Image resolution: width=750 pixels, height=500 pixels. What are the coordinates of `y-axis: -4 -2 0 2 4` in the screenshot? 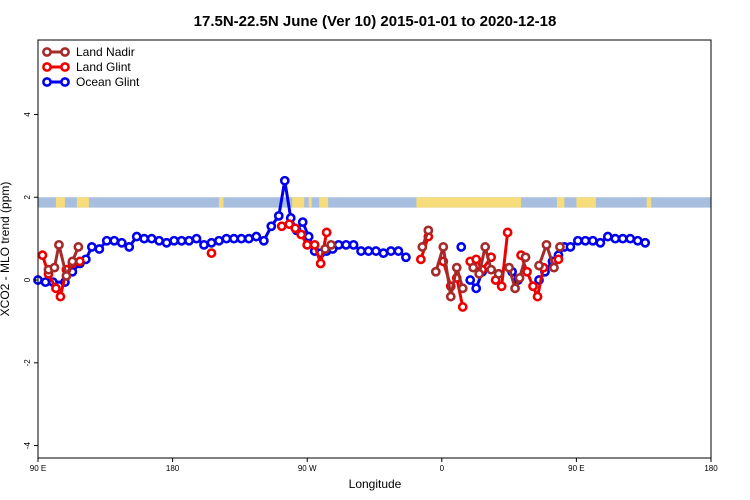 It's located at (30, 280).